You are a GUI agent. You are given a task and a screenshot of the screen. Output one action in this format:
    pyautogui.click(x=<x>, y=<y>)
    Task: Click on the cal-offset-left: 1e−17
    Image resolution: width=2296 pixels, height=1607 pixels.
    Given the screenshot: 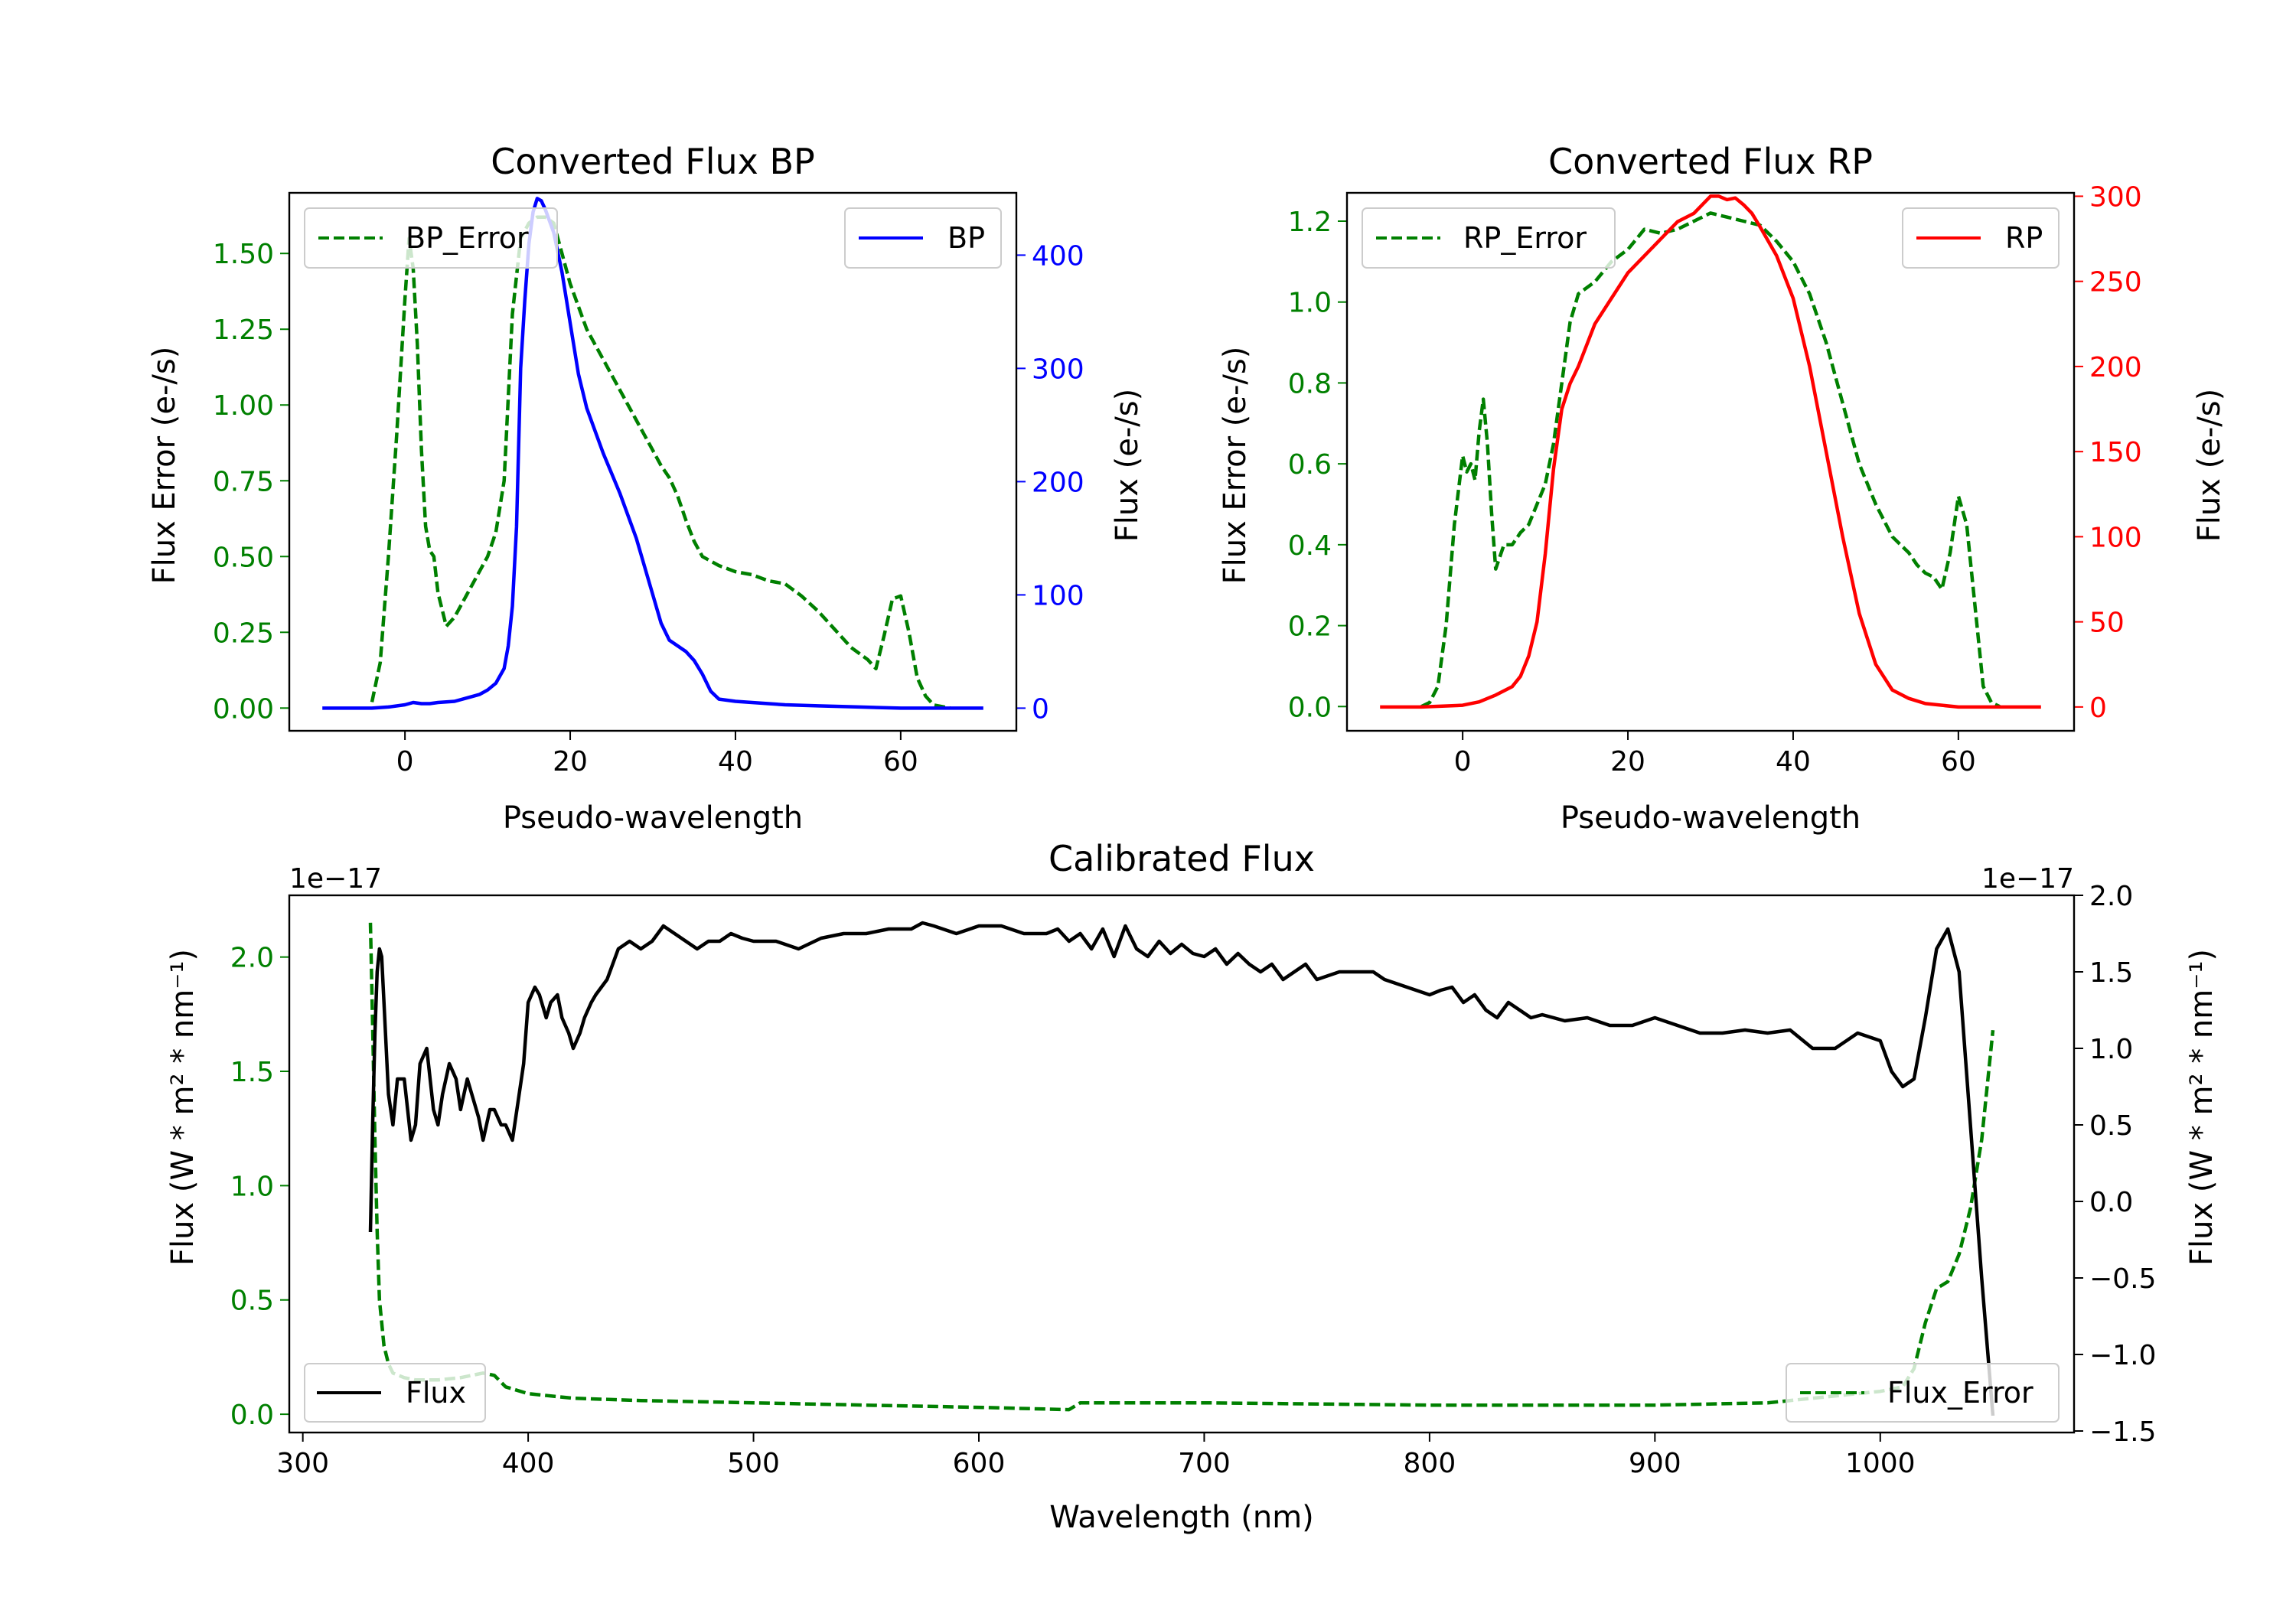 What is the action you would take?
    pyautogui.click(x=335, y=879)
    